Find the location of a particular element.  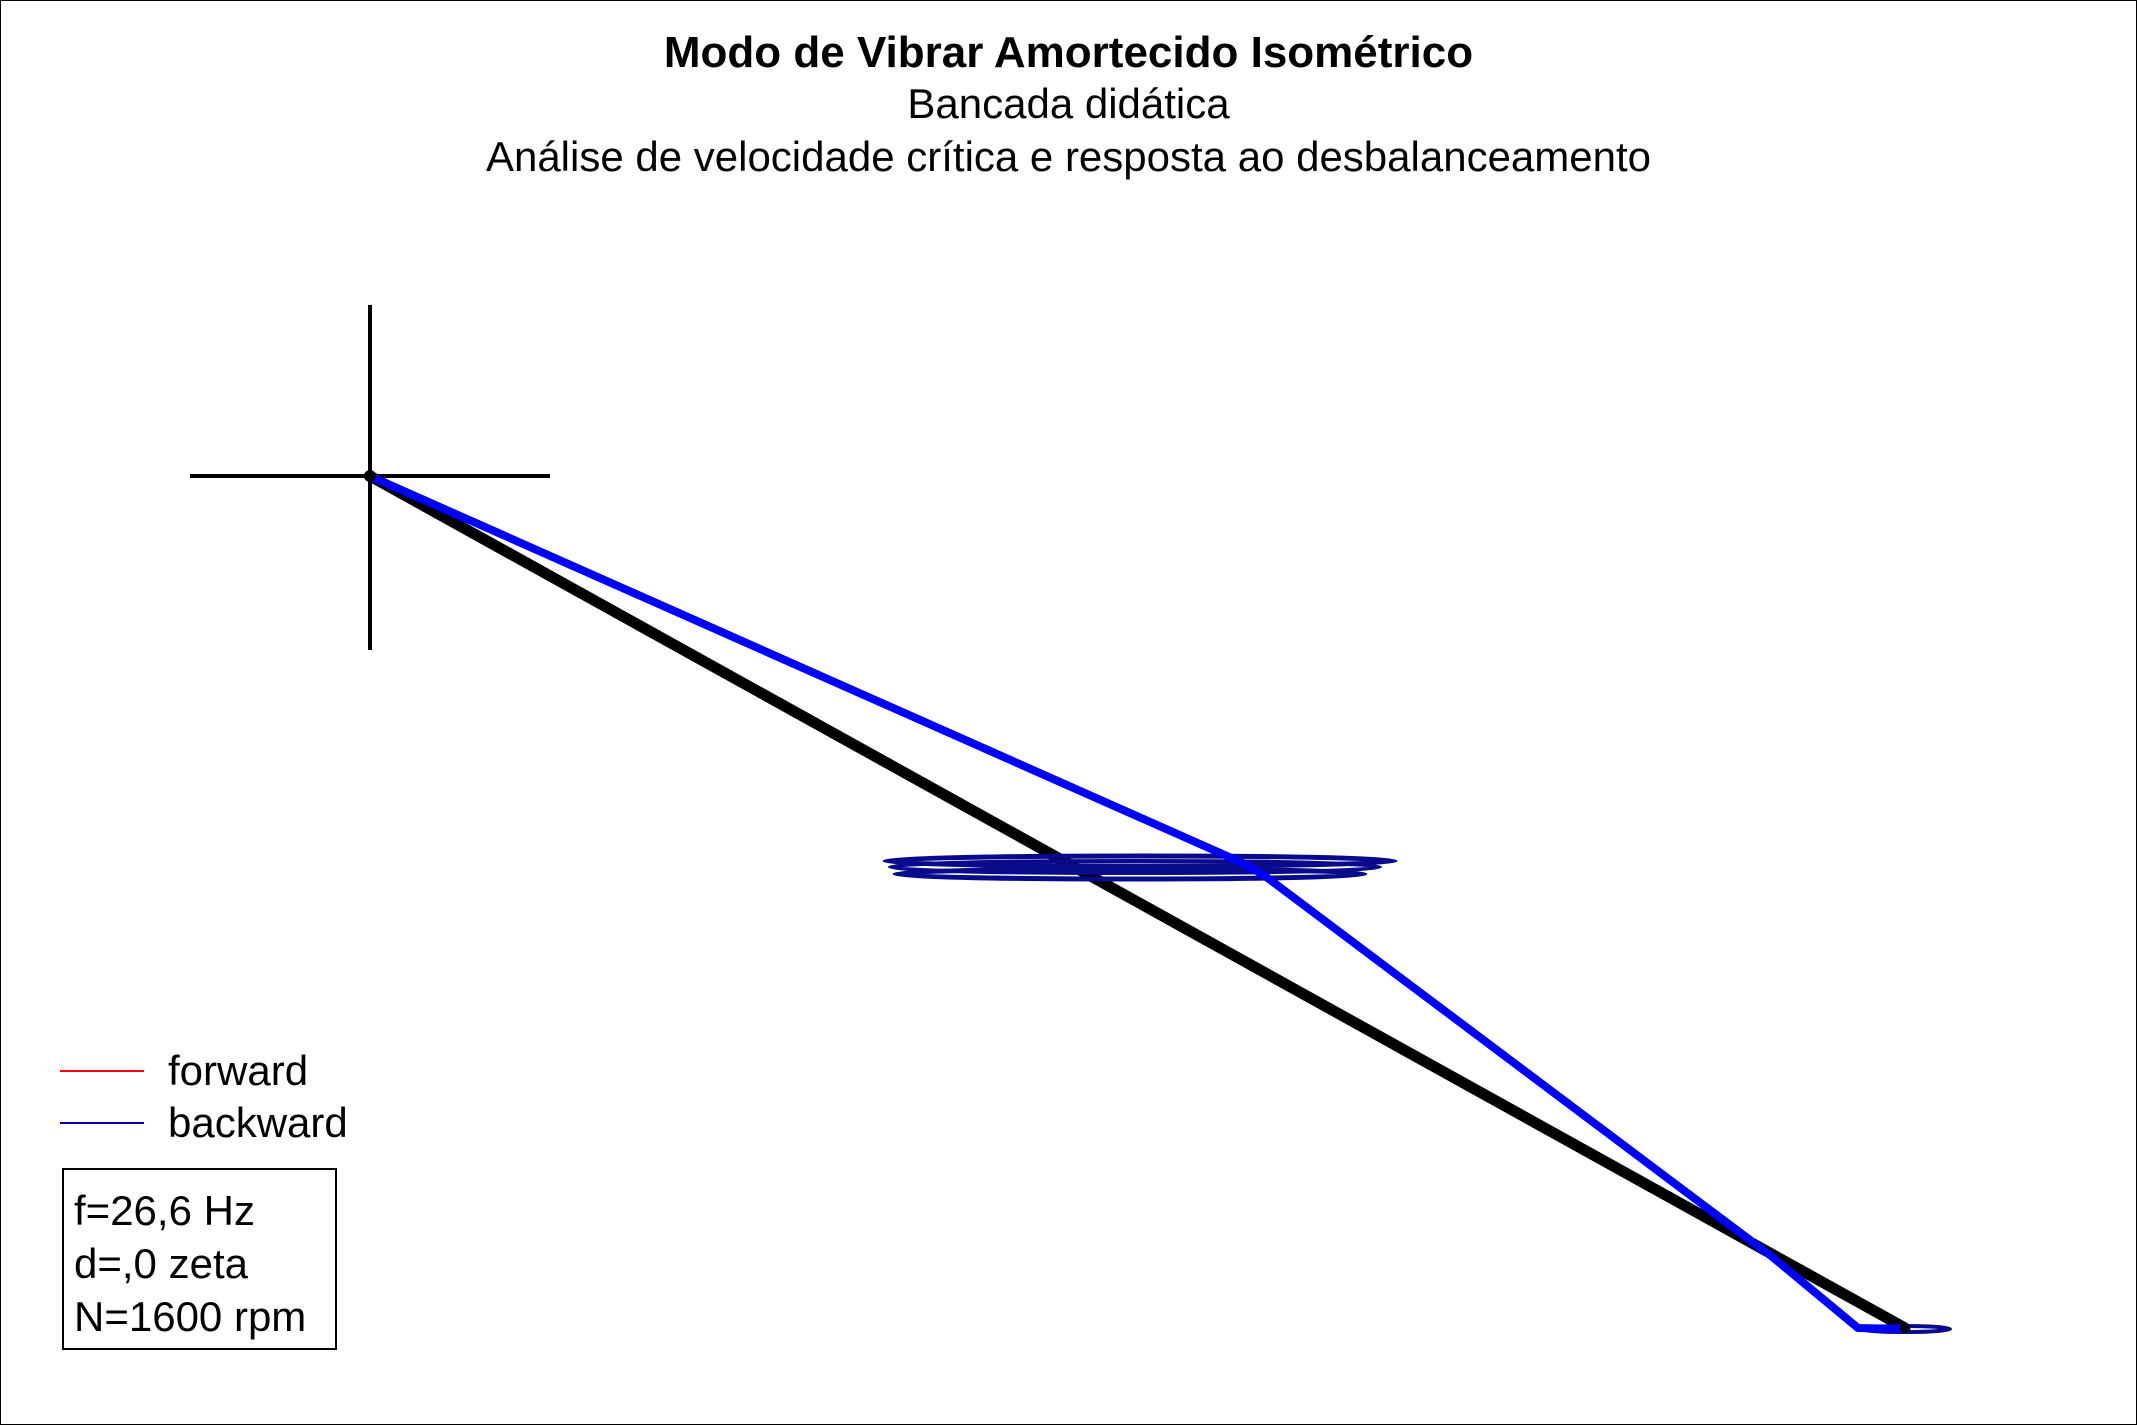

info-damping: d=,0 zeta is located at coordinates (161, 1263).